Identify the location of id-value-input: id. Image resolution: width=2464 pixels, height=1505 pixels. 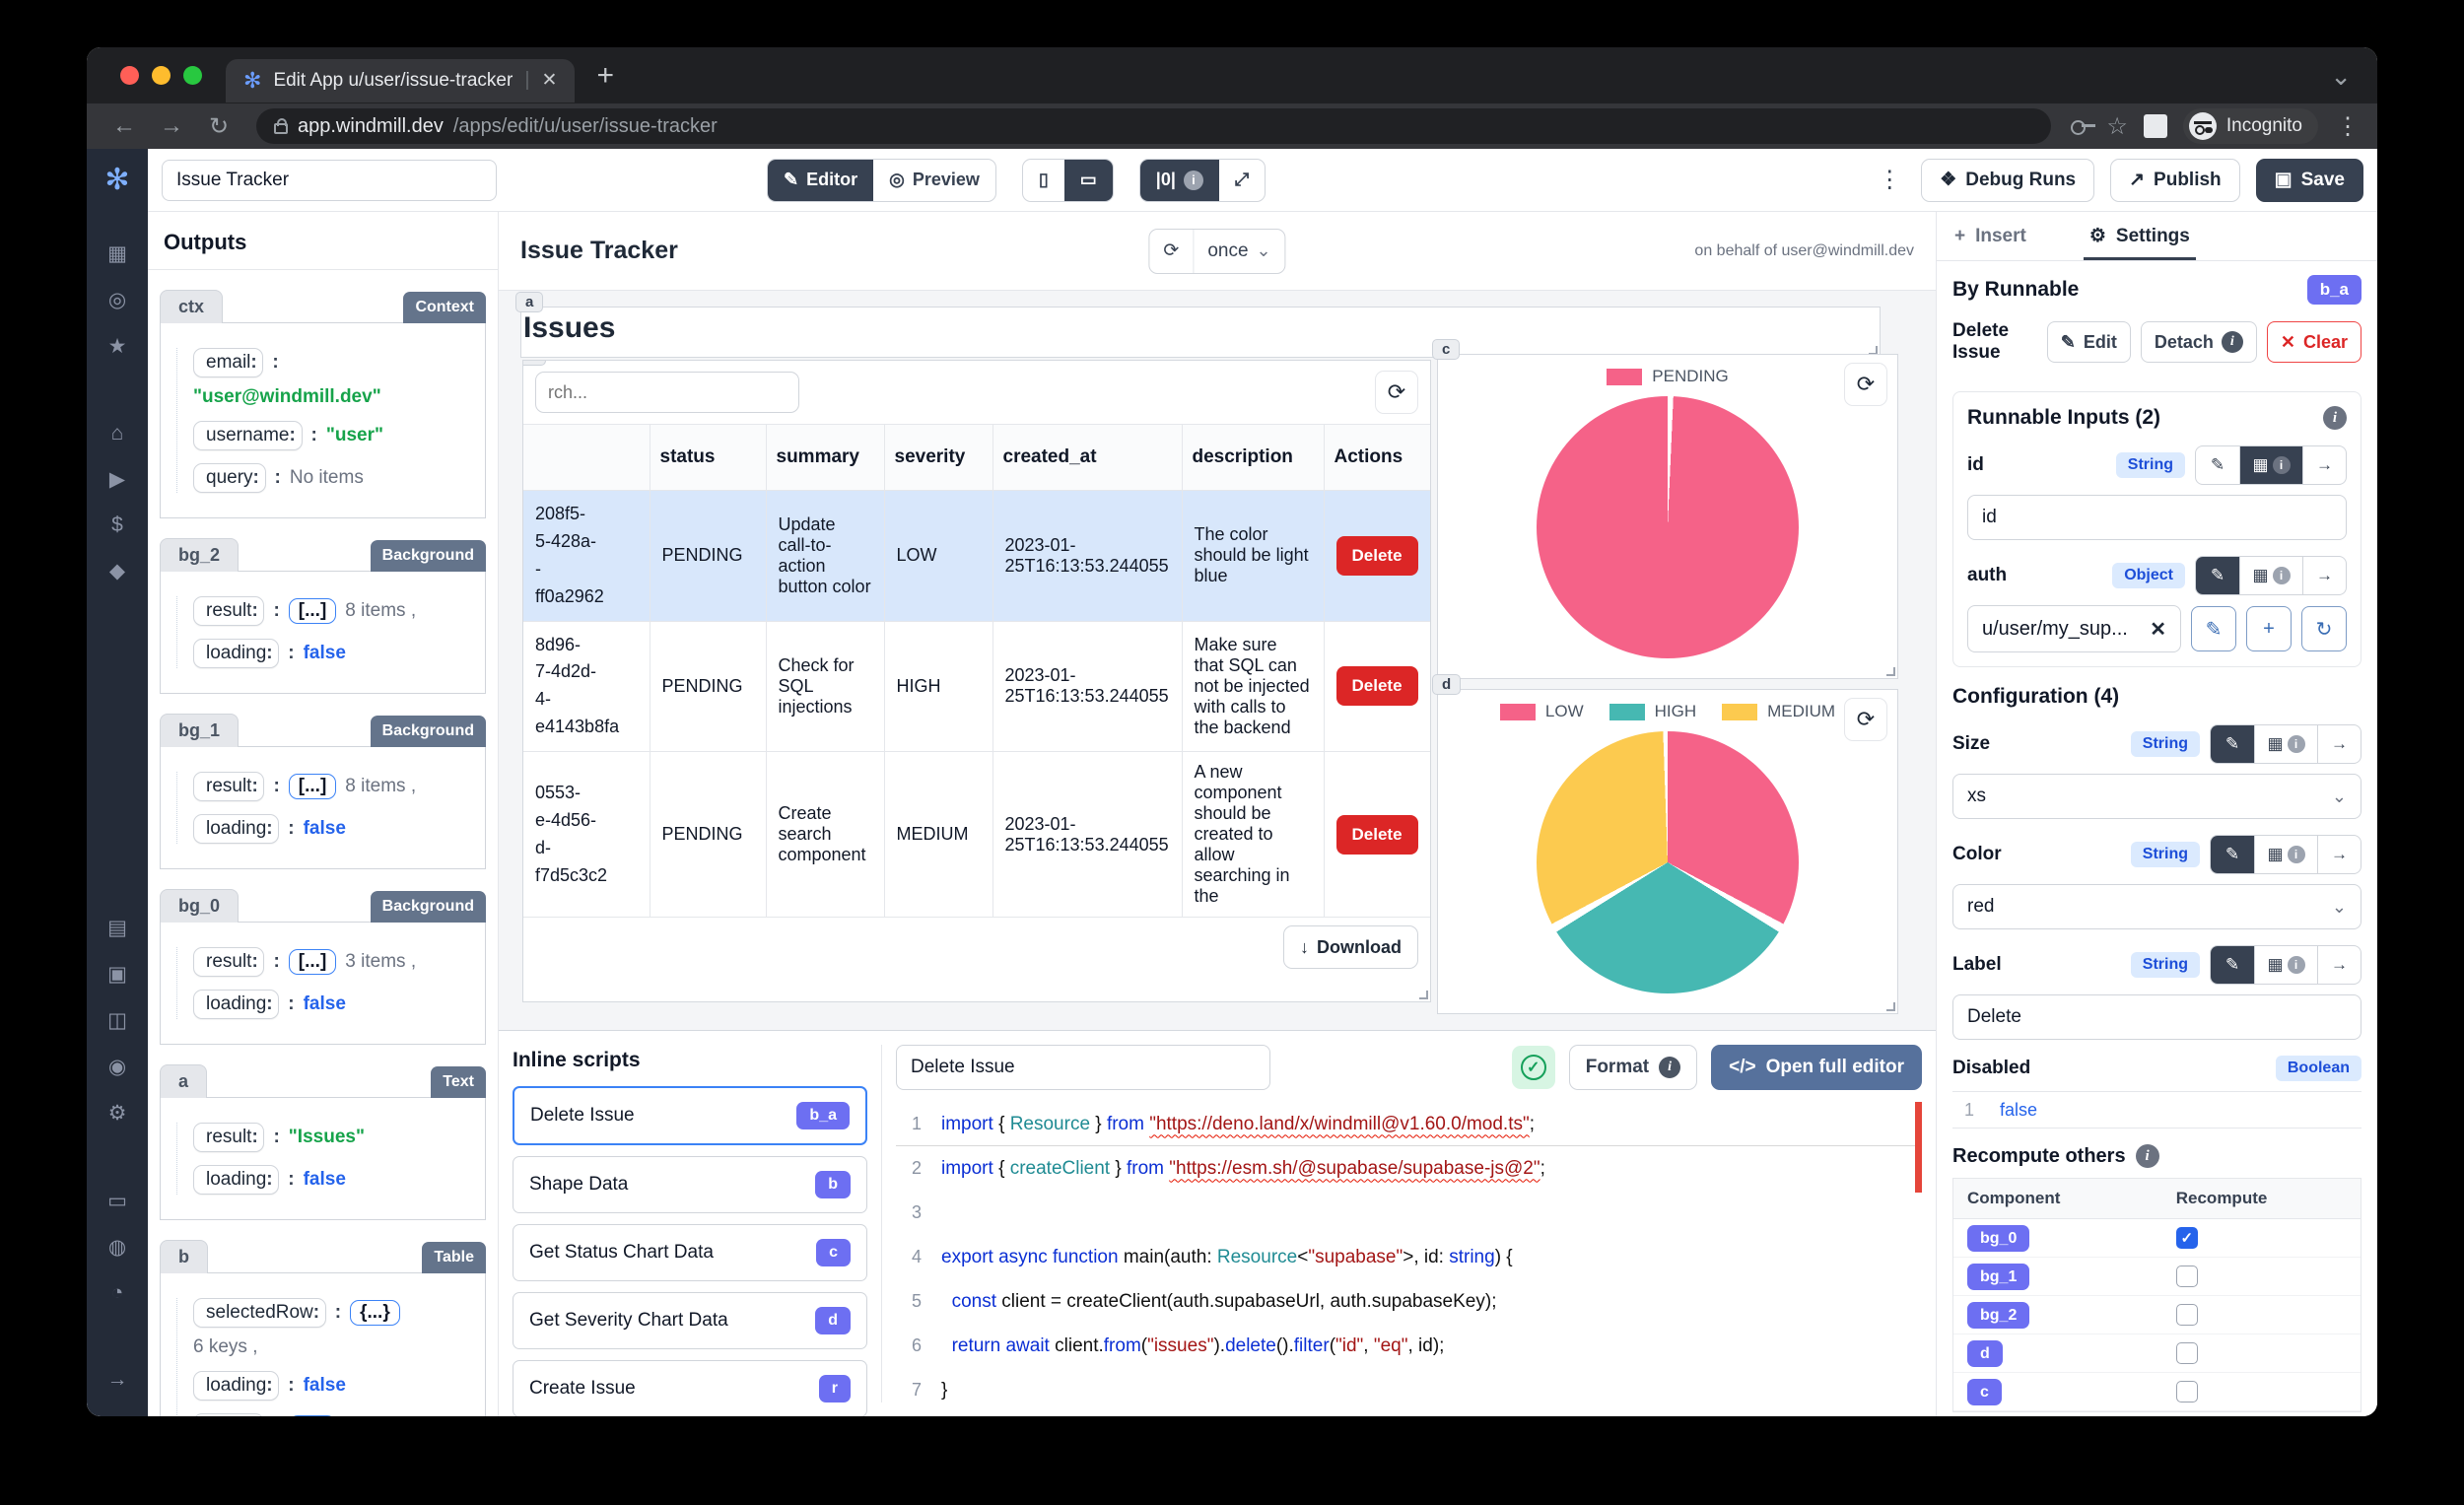
(2157, 517).